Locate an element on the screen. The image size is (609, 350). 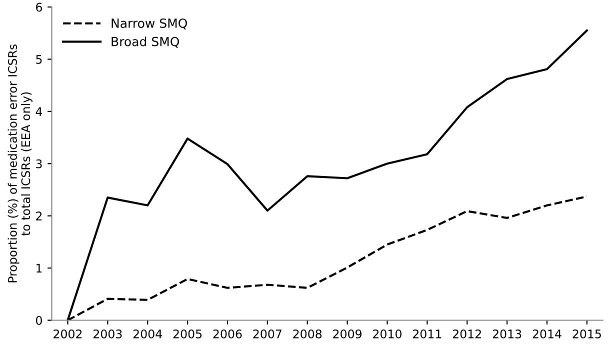
y-tick-label: 2 is located at coordinates (39, 216).